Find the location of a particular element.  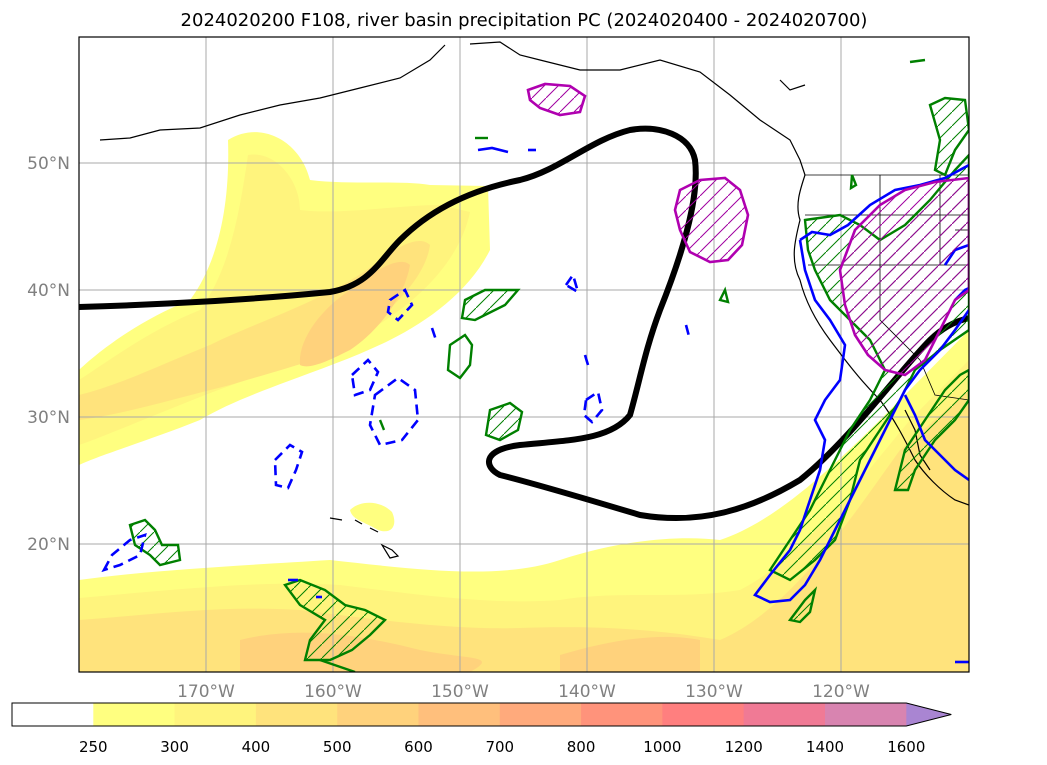

colorbar-tick-label: 800 is located at coordinates (581, 747).